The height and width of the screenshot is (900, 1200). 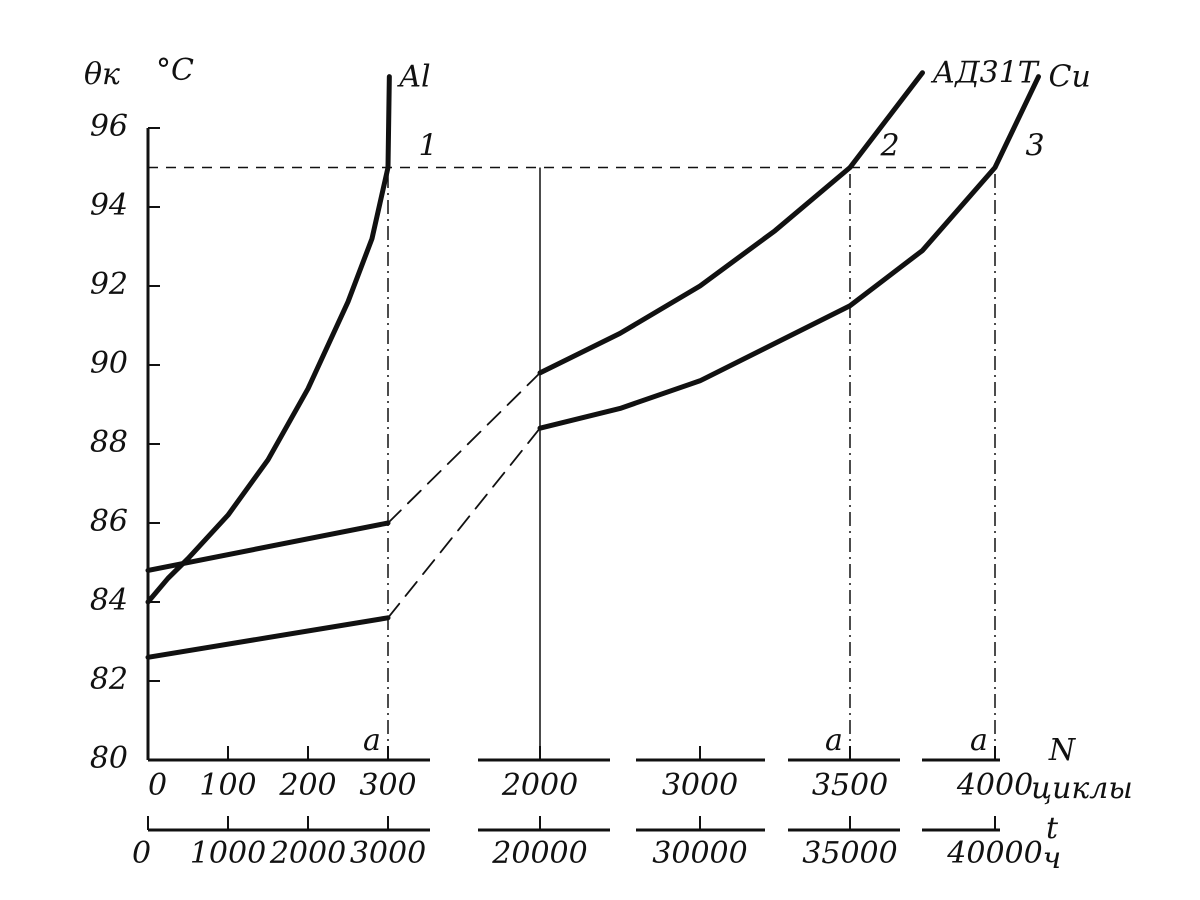 I want to click on x-tick-label: 2000, so click(x=539, y=785).